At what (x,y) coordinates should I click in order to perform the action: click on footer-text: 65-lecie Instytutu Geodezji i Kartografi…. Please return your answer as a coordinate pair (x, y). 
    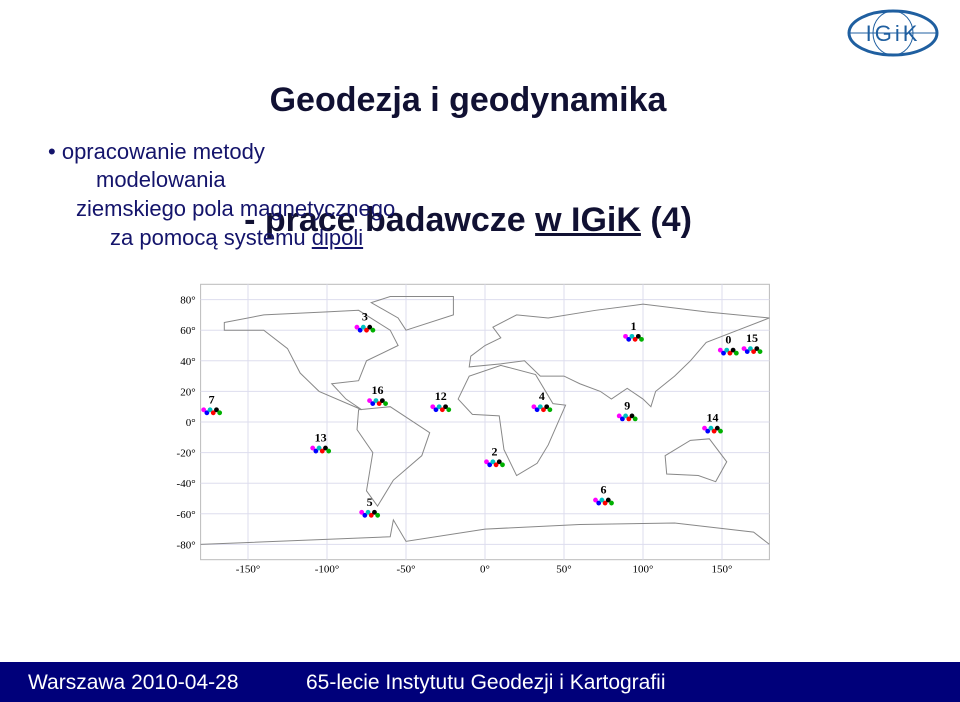
    Looking at the image, I should click on (486, 682).